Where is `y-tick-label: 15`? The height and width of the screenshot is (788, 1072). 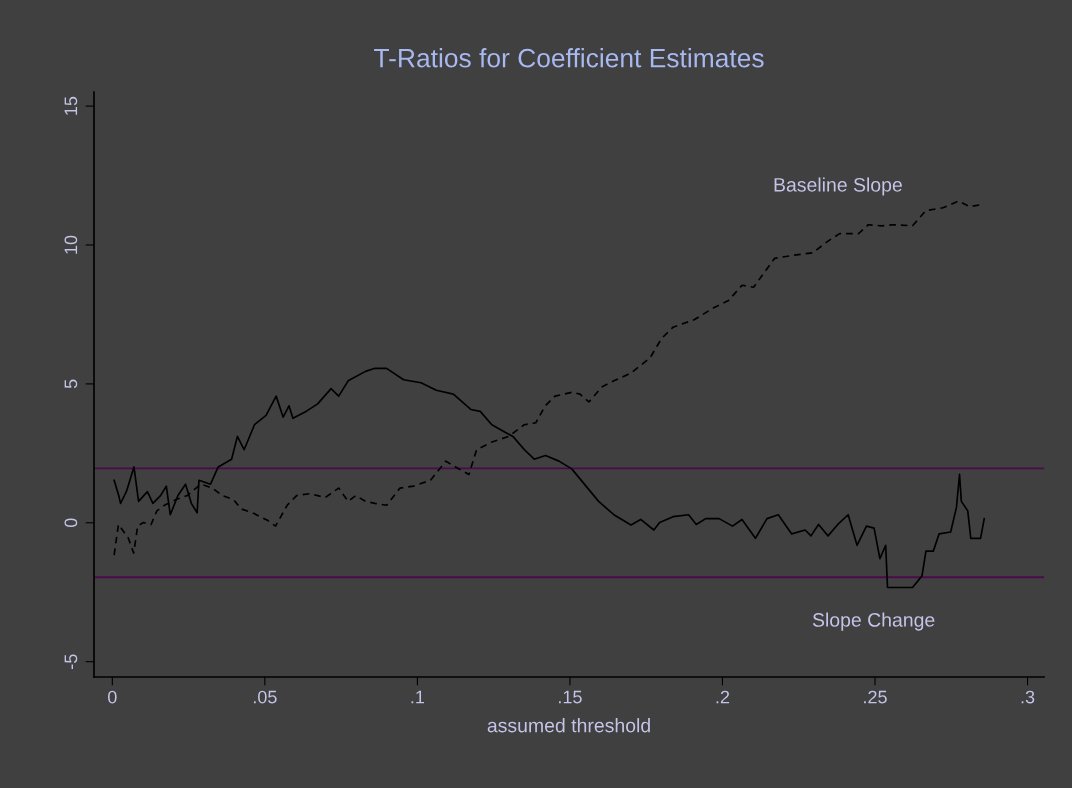
y-tick-label: 15 is located at coordinates (71, 105).